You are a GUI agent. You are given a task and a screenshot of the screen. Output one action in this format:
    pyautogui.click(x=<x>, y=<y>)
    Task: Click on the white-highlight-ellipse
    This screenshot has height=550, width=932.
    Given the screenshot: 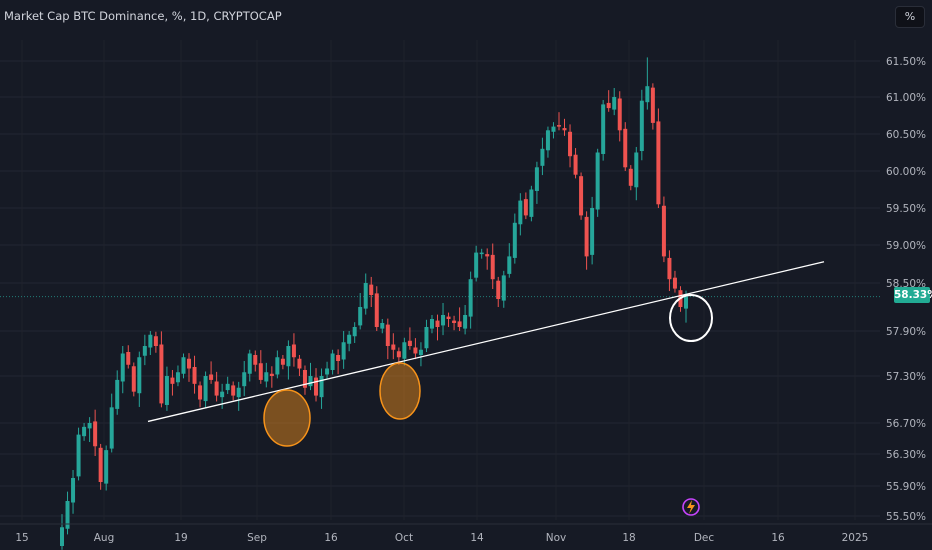 What is the action you would take?
    pyautogui.click(x=691, y=318)
    